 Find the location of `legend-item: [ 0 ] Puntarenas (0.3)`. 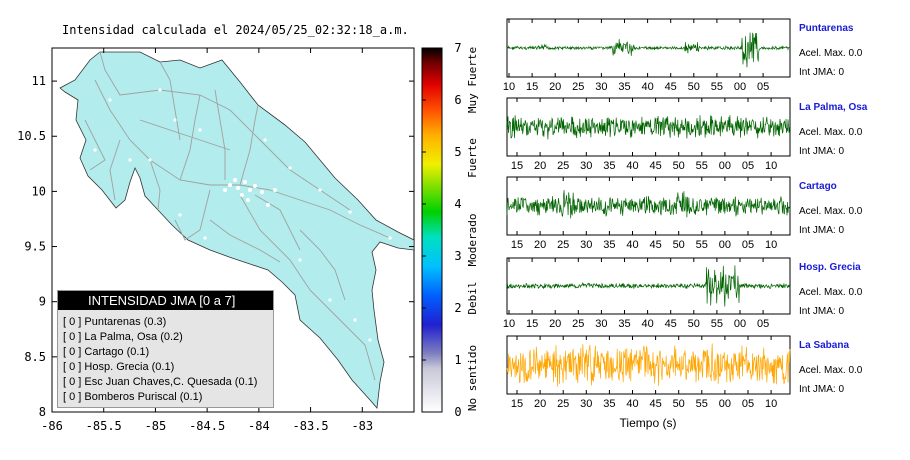

legend-item: [ 0 ] Puntarenas (0.3) is located at coordinates (115, 322).